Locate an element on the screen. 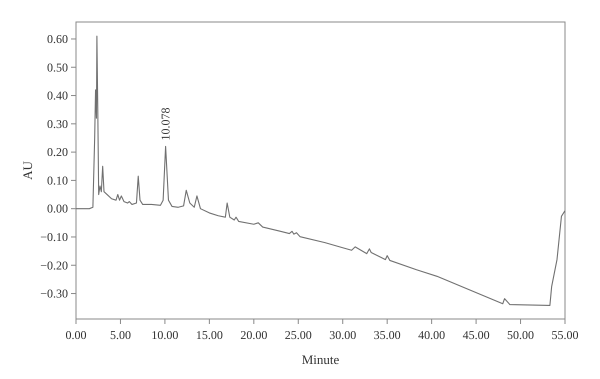 This screenshot has height=379, width=600. x-tick-label: 35.00 is located at coordinates (387, 335).